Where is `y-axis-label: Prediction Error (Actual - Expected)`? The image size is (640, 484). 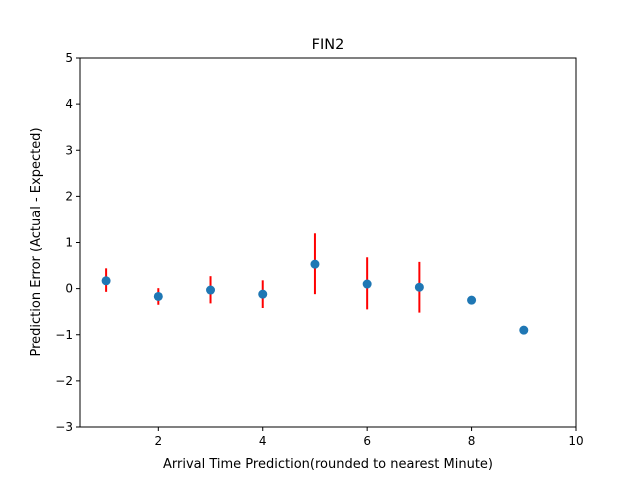
y-axis-label: Prediction Error (Actual - Expected) is located at coordinates (36, 241).